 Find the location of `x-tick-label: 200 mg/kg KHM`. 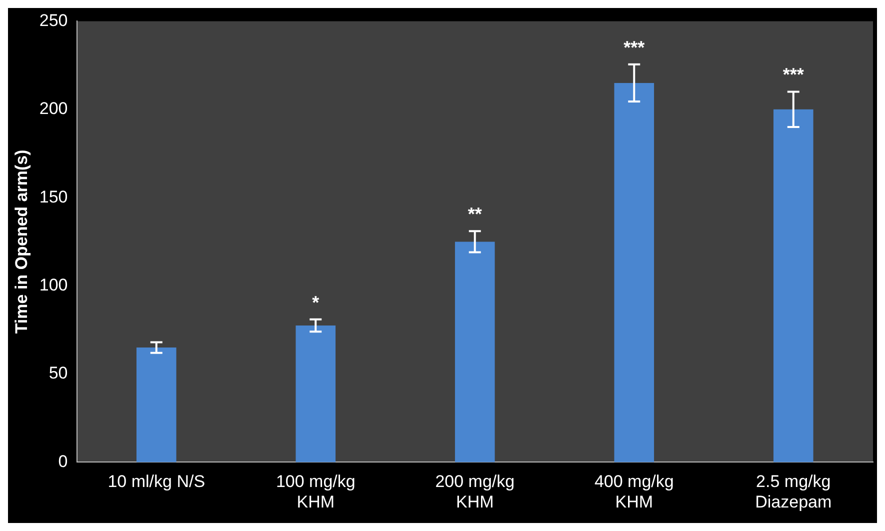

x-tick-label: 200 mg/kg KHM is located at coordinates (475, 492).